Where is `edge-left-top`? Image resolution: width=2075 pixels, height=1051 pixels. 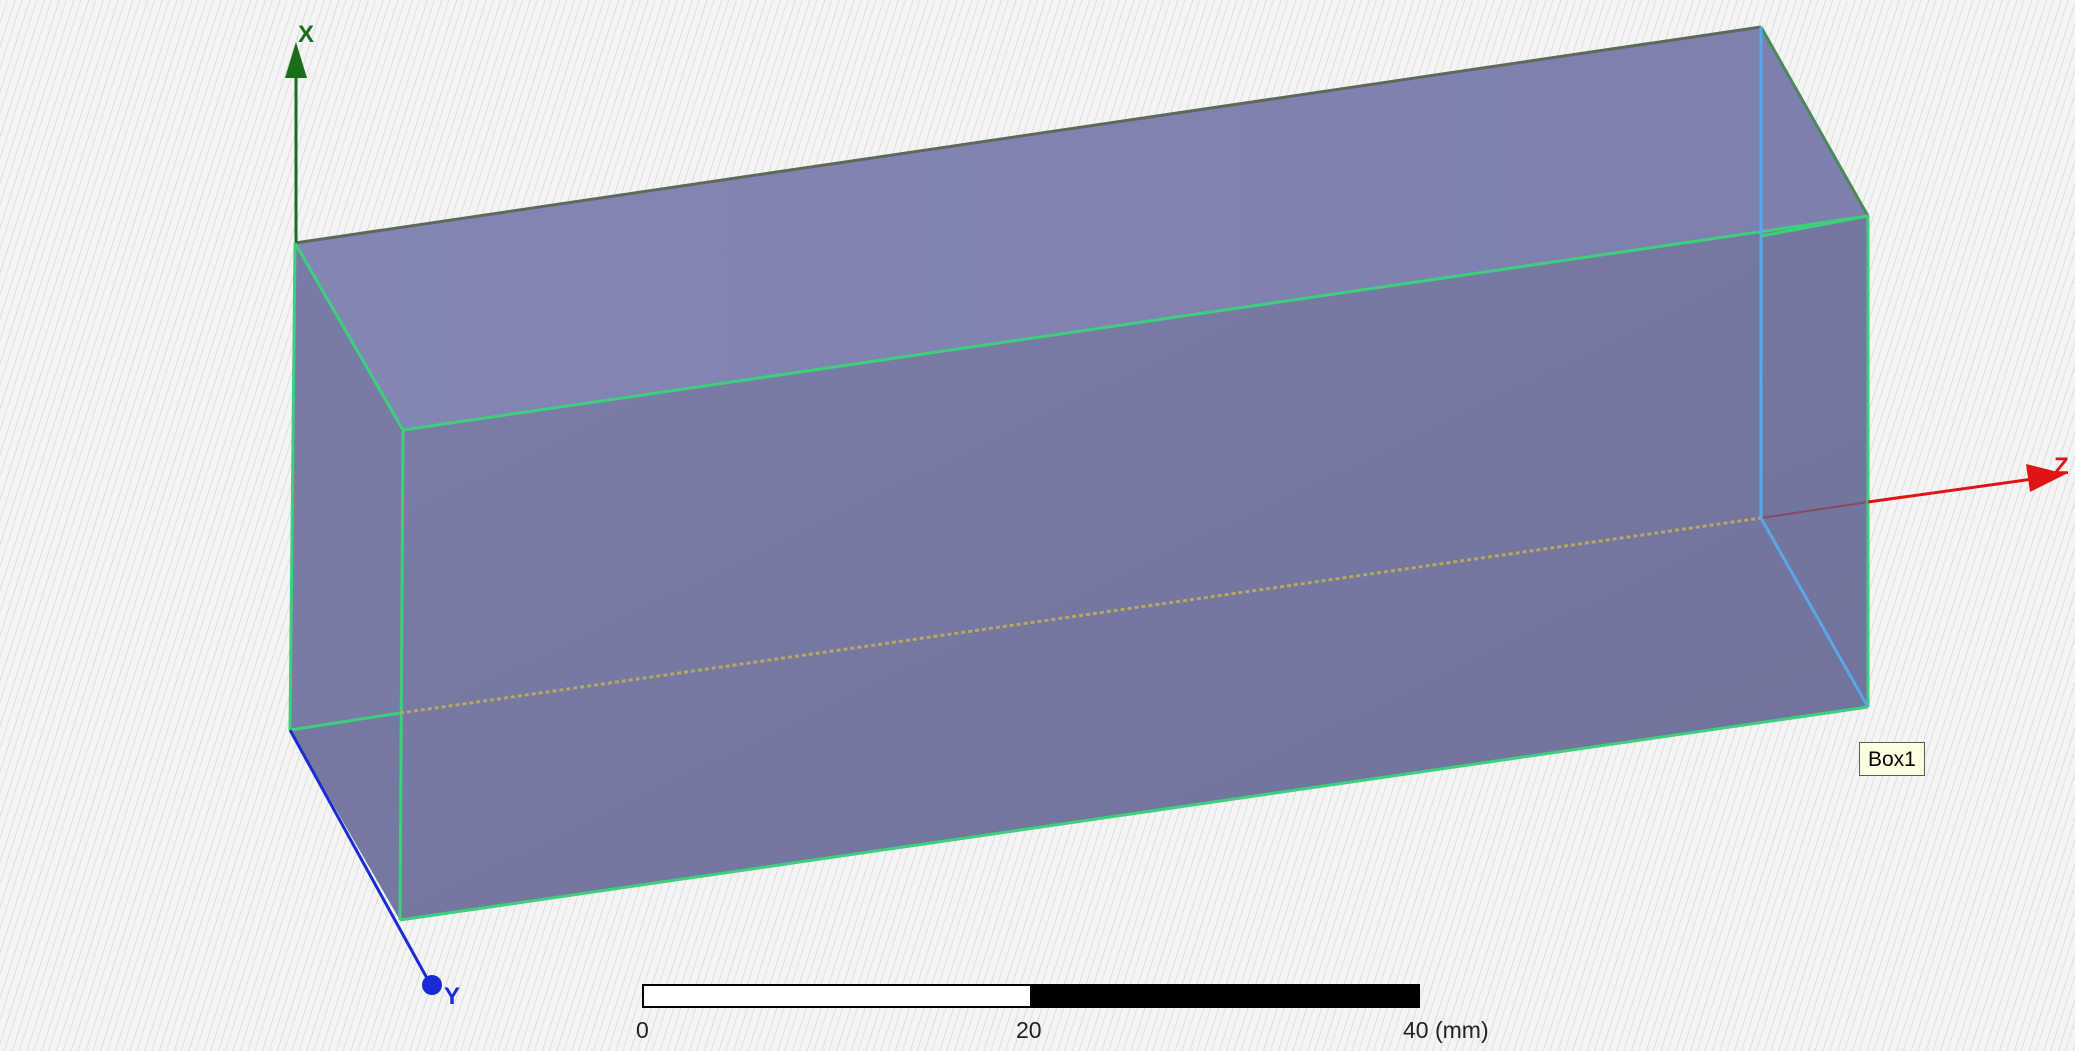
edge-left-top is located at coordinates (349, 336).